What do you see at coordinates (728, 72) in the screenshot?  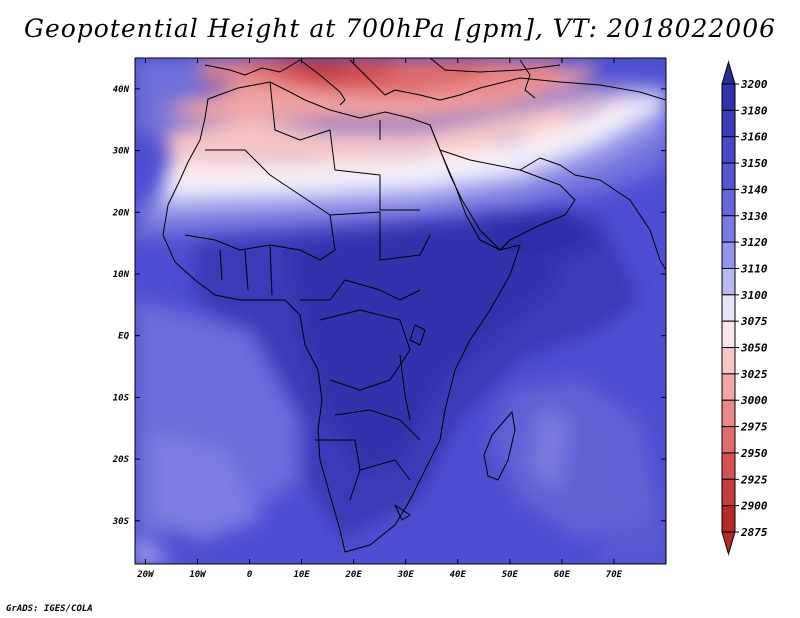 I see `colorbar-top-arrow` at bounding box center [728, 72].